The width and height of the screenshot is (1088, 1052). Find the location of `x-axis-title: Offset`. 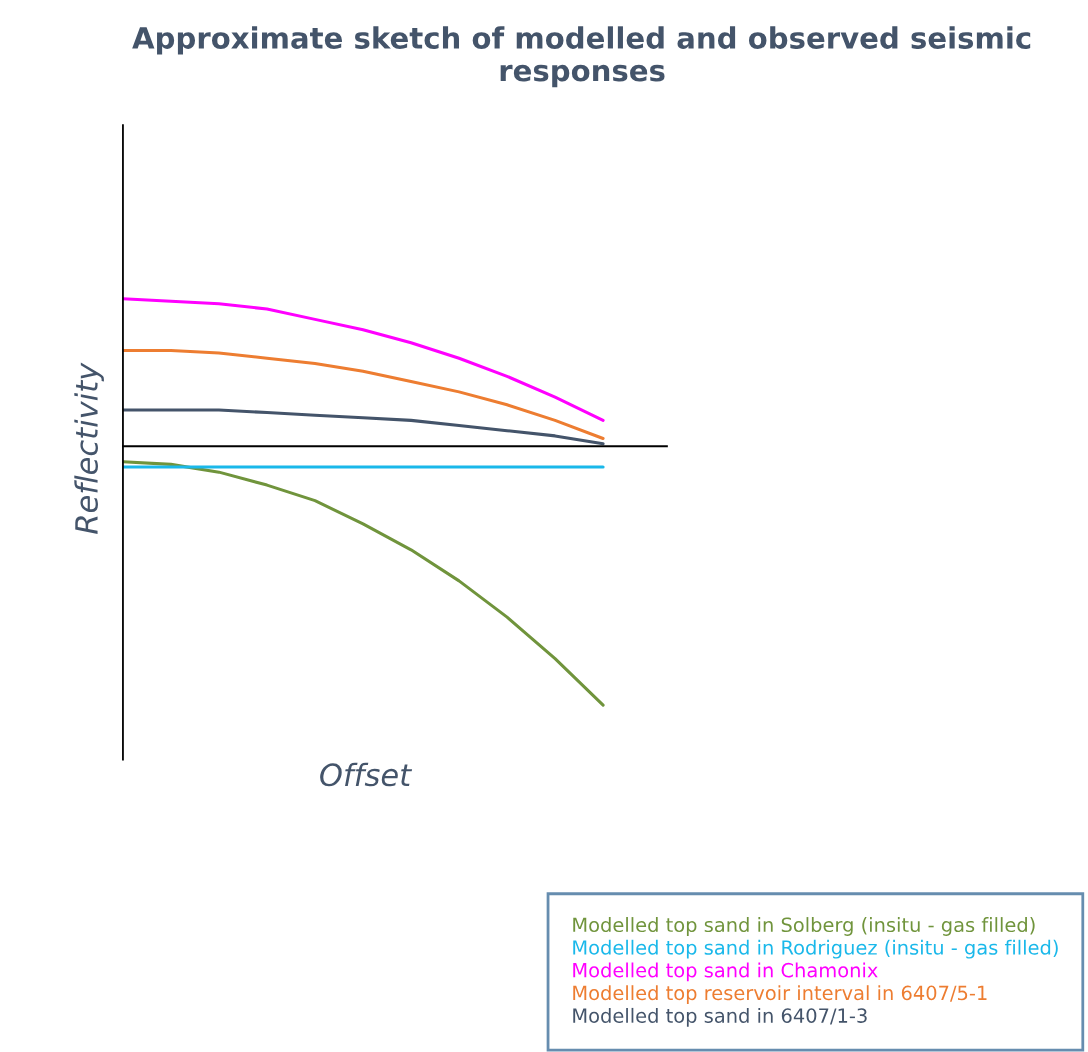

x-axis-title: Offset is located at coordinates (366, 774).